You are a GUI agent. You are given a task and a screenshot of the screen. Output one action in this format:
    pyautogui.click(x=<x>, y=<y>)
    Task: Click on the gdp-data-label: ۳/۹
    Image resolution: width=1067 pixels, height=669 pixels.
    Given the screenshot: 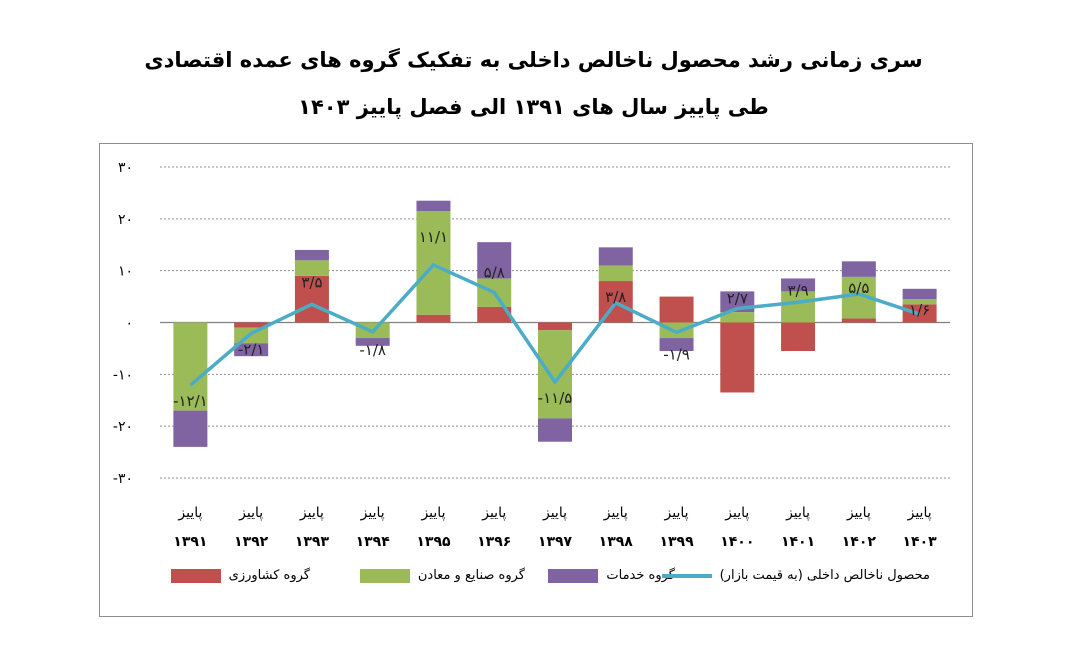 What is the action you would take?
    pyautogui.click(x=797, y=290)
    